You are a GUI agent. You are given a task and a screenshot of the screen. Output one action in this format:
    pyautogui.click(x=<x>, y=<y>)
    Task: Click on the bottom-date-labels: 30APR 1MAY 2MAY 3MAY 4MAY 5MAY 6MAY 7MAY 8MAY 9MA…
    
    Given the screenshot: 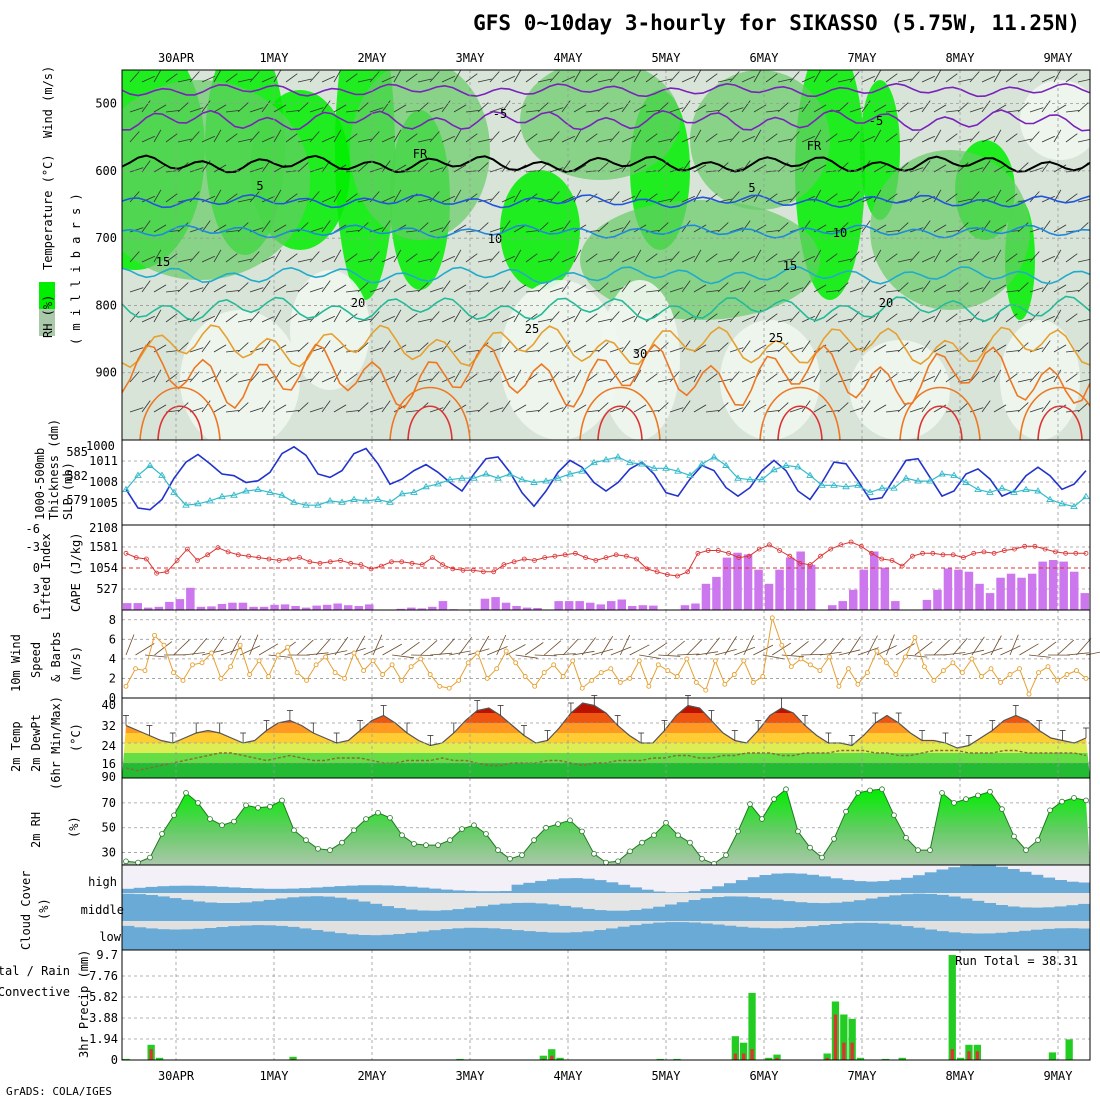 What is the action you would take?
    pyautogui.click(x=615, y=1076)
    